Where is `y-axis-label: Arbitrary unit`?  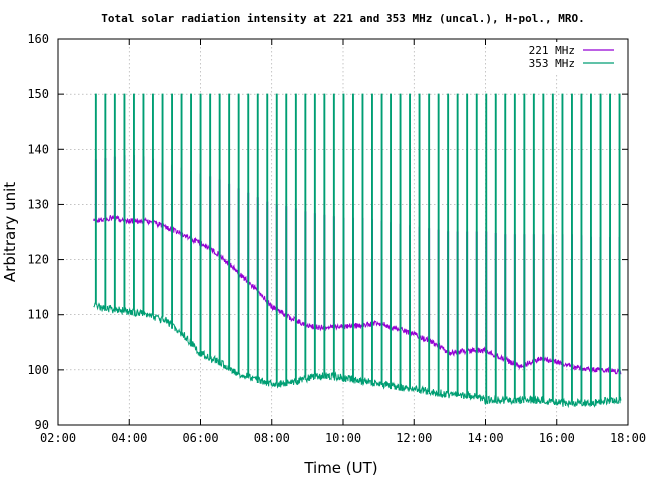
y-axis-label: Arbitrary unit is located at coordinates (10, 232).